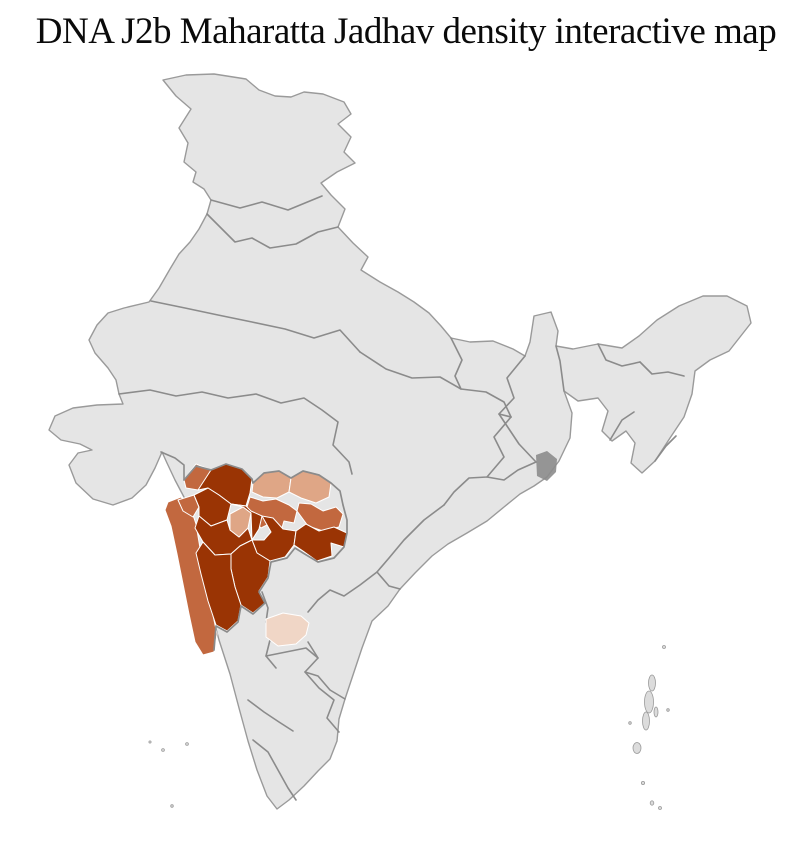  I want to click on district-density-high, so click(320, 542).